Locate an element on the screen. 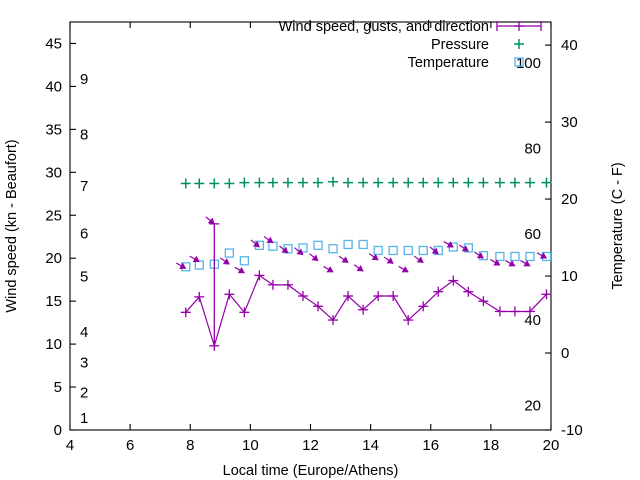 The image size is (640, 480). beaufort-label: 2 is located at coordinates (84, 392).